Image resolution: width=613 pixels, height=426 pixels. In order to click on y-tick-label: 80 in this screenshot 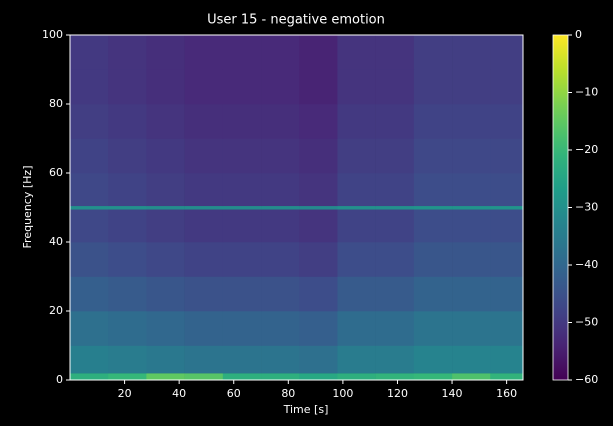, I will do `click(56, 103)`.